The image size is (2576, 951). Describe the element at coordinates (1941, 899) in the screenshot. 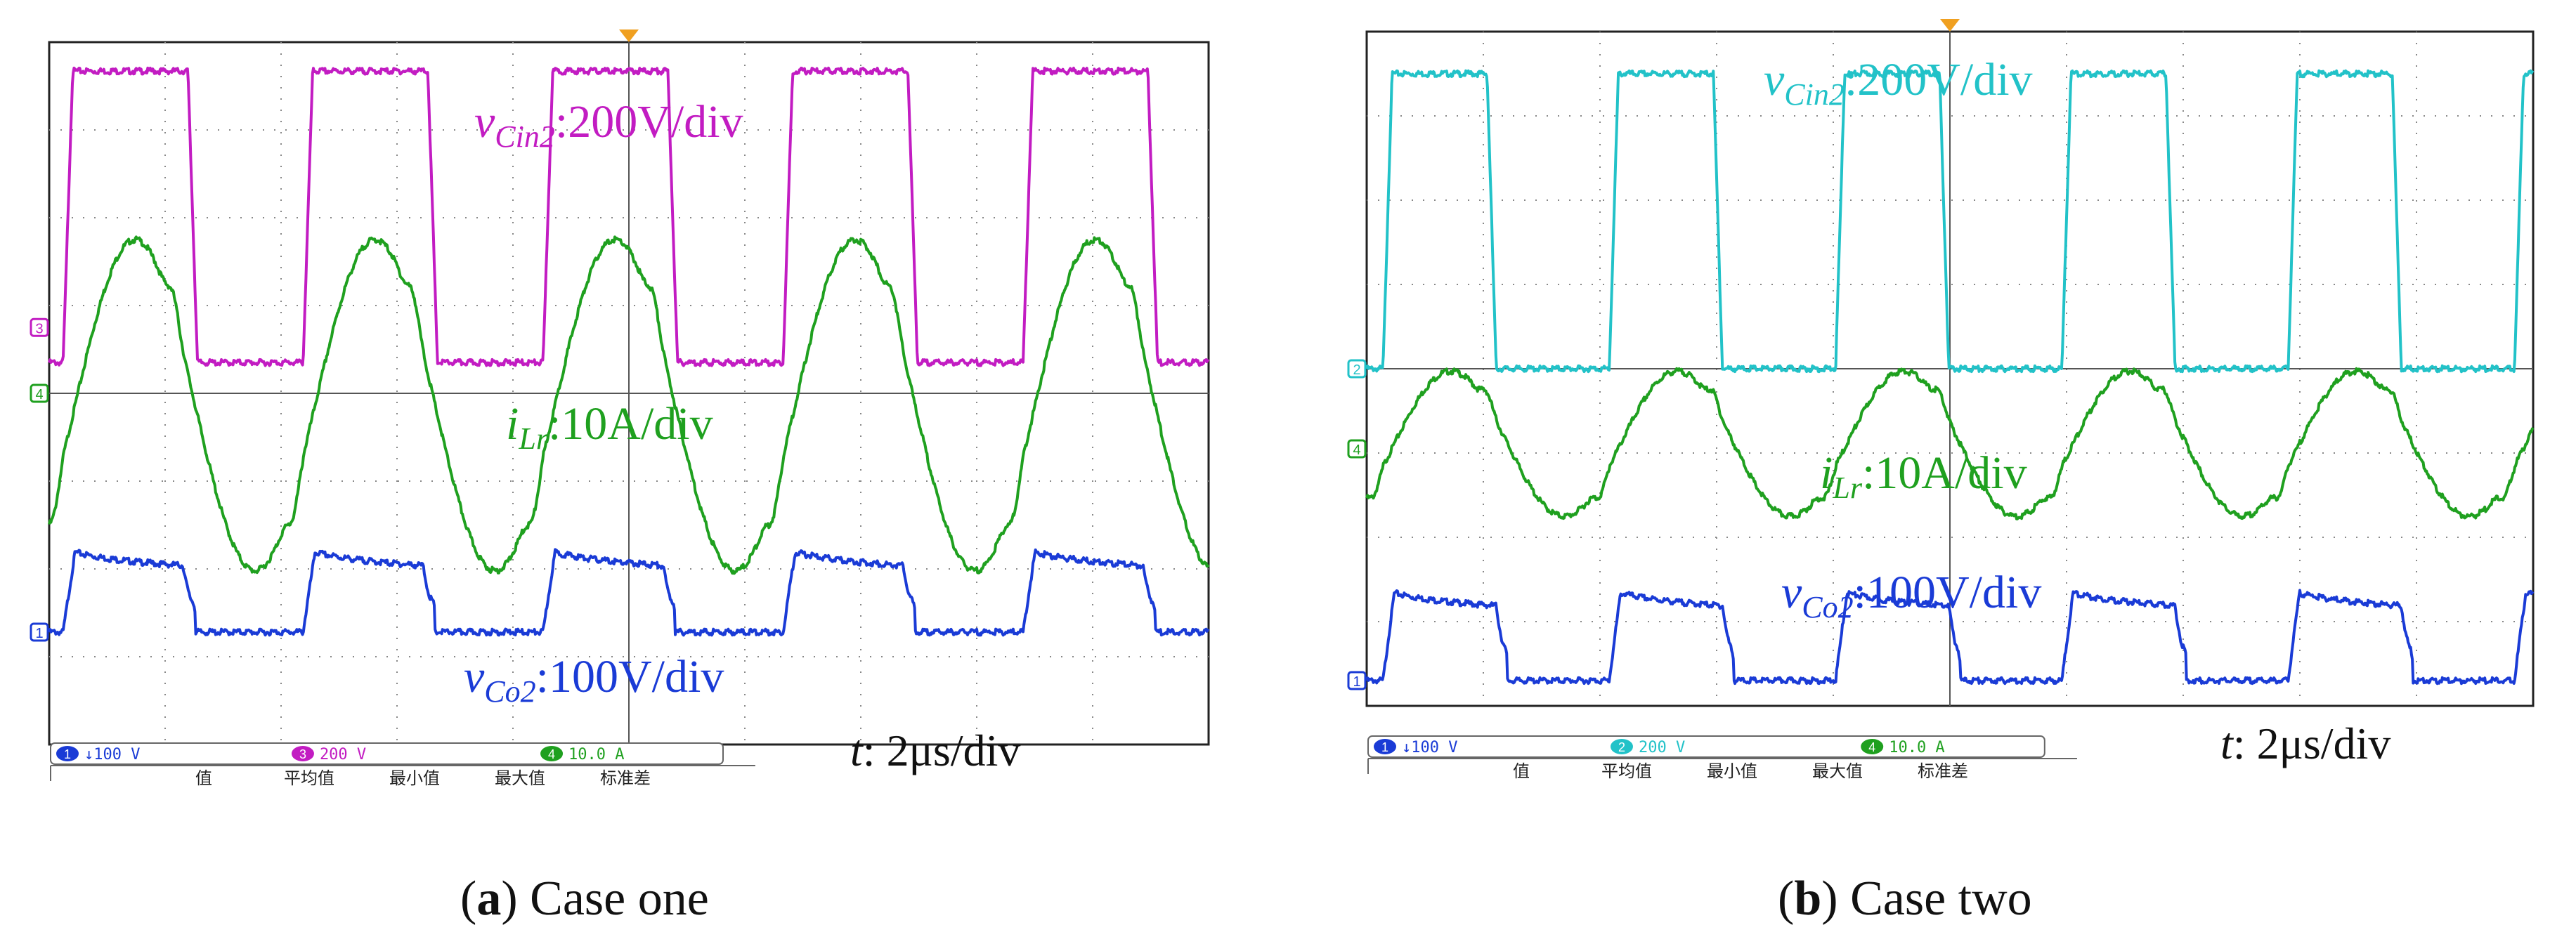

I see `caption-b-text: Case two` at that location.